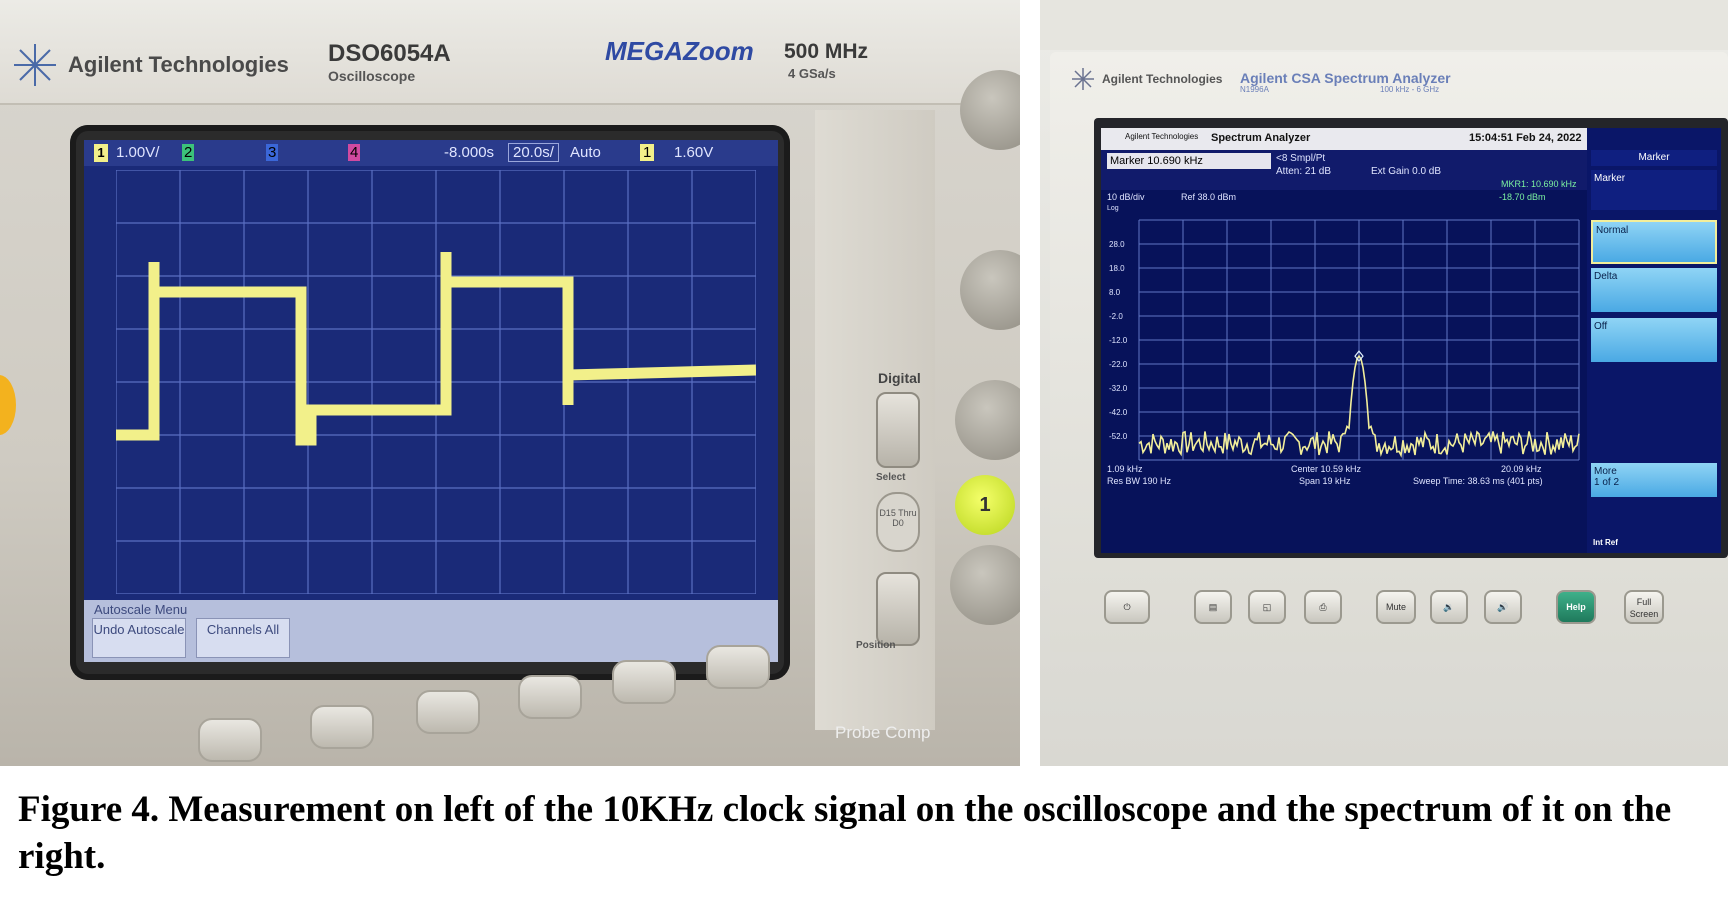 The image size is (1728, 900). Describe the element at coordinates (1345, 78) in the screenshot. I see `sa-model: Agilent CSA Spectrum Analyzer` at that location.